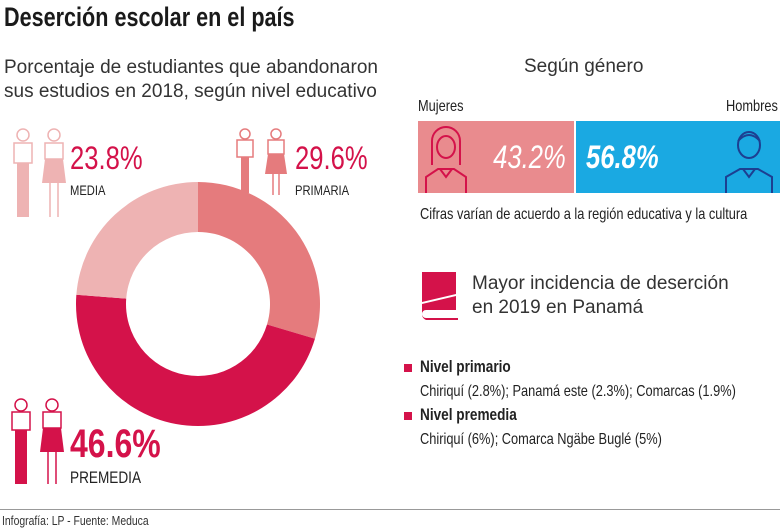 This screenshot has height=529, width=780. What do you see at coordinates (558, 307) in the screenshot?
I see `incidence-title-line: en 2019 en Panamá` at bounding box center [558, 307].